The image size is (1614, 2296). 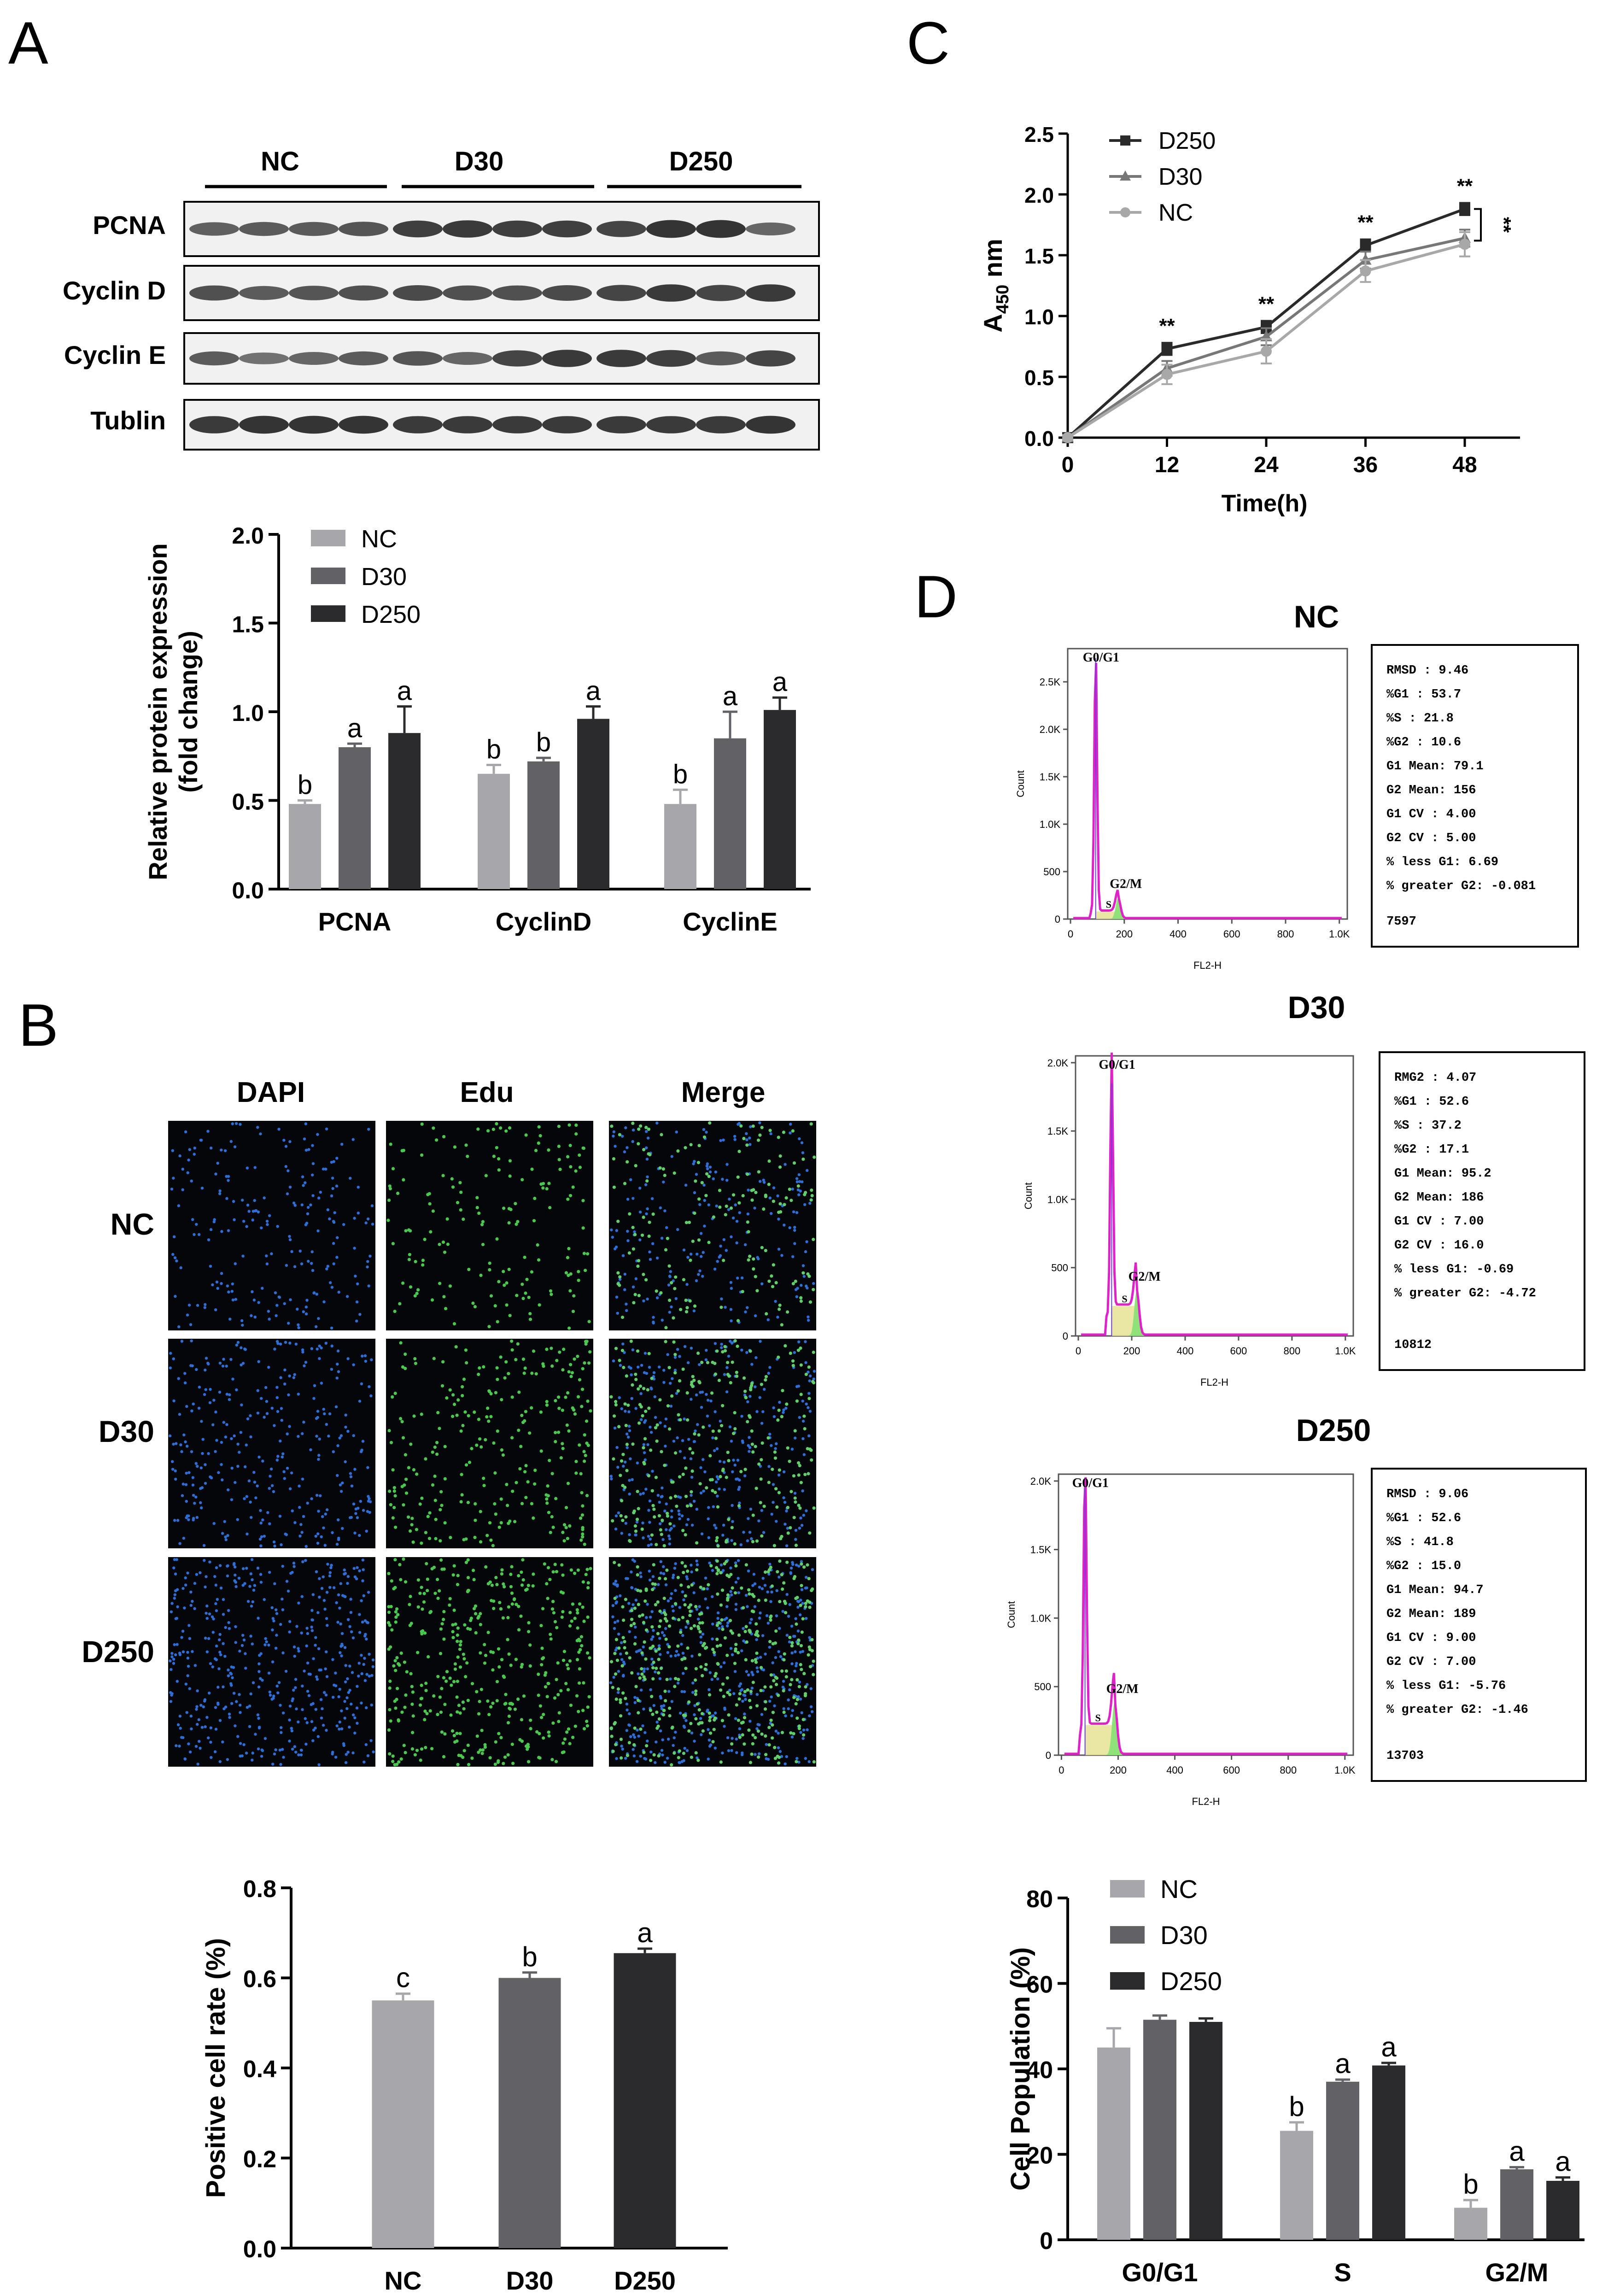 I want to click on y-tick-label: 0, so click(x=1046, y=2242).